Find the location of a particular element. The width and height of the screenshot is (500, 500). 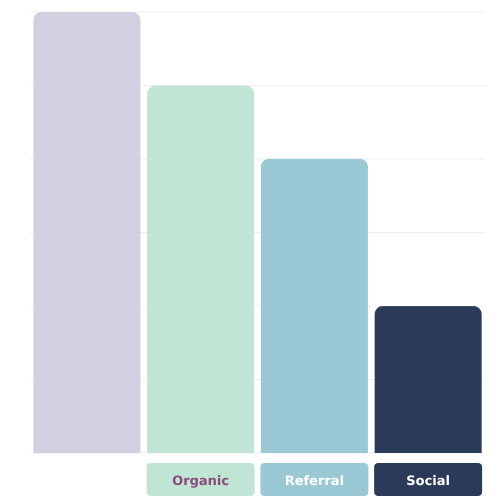

x-tick-label: Referral is located at coordinates (314, 481).